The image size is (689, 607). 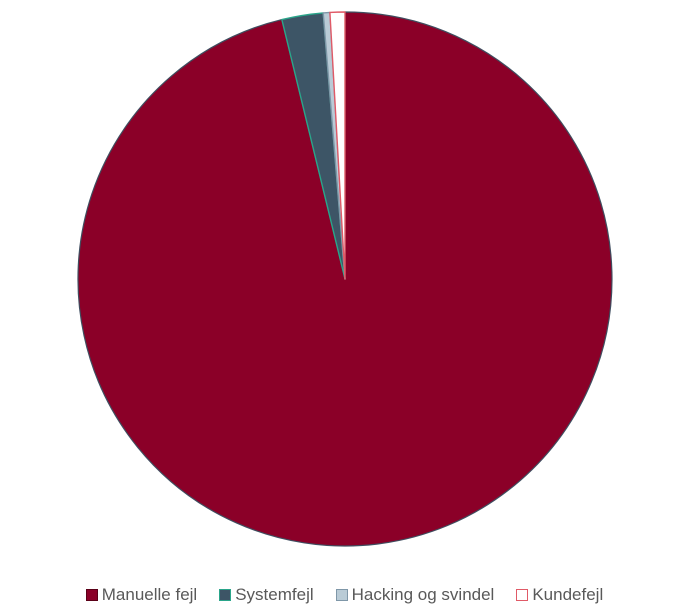 I want to click on legend-item-hacking-og-svindel: Hacking og svindel, so click(x=415, y=595).